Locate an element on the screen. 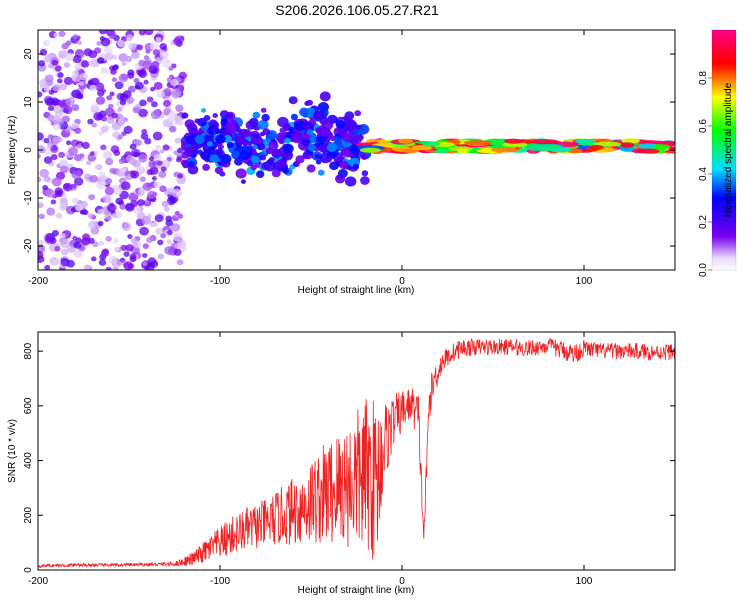  snr-xlabel: Height of straight line (km) is located at coordinates (356, 590).